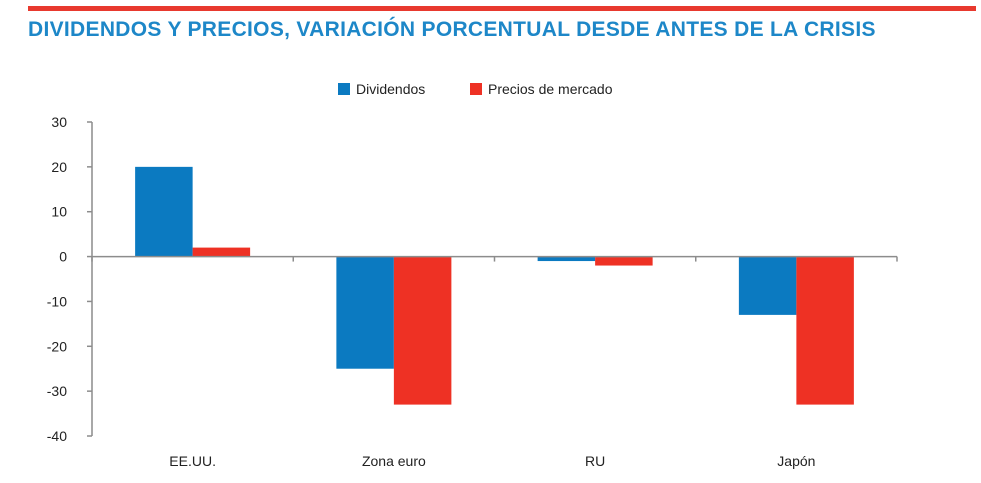  I want to click on y-tick-label: 0, so click(63, 257).